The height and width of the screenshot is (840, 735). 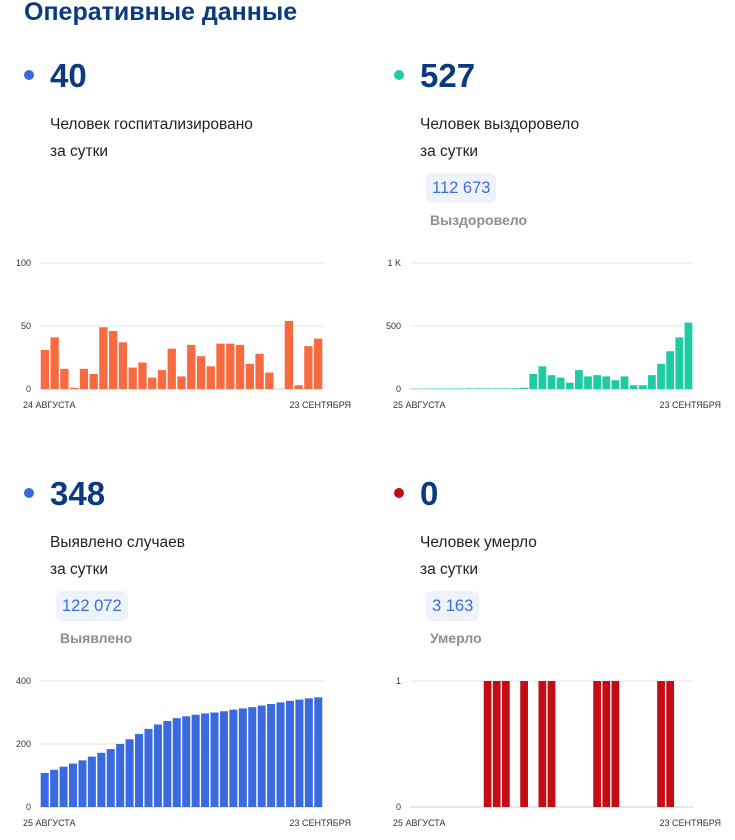 I want to click on caption: Человек выздоровело за сутки, so click(x=570, y=138).